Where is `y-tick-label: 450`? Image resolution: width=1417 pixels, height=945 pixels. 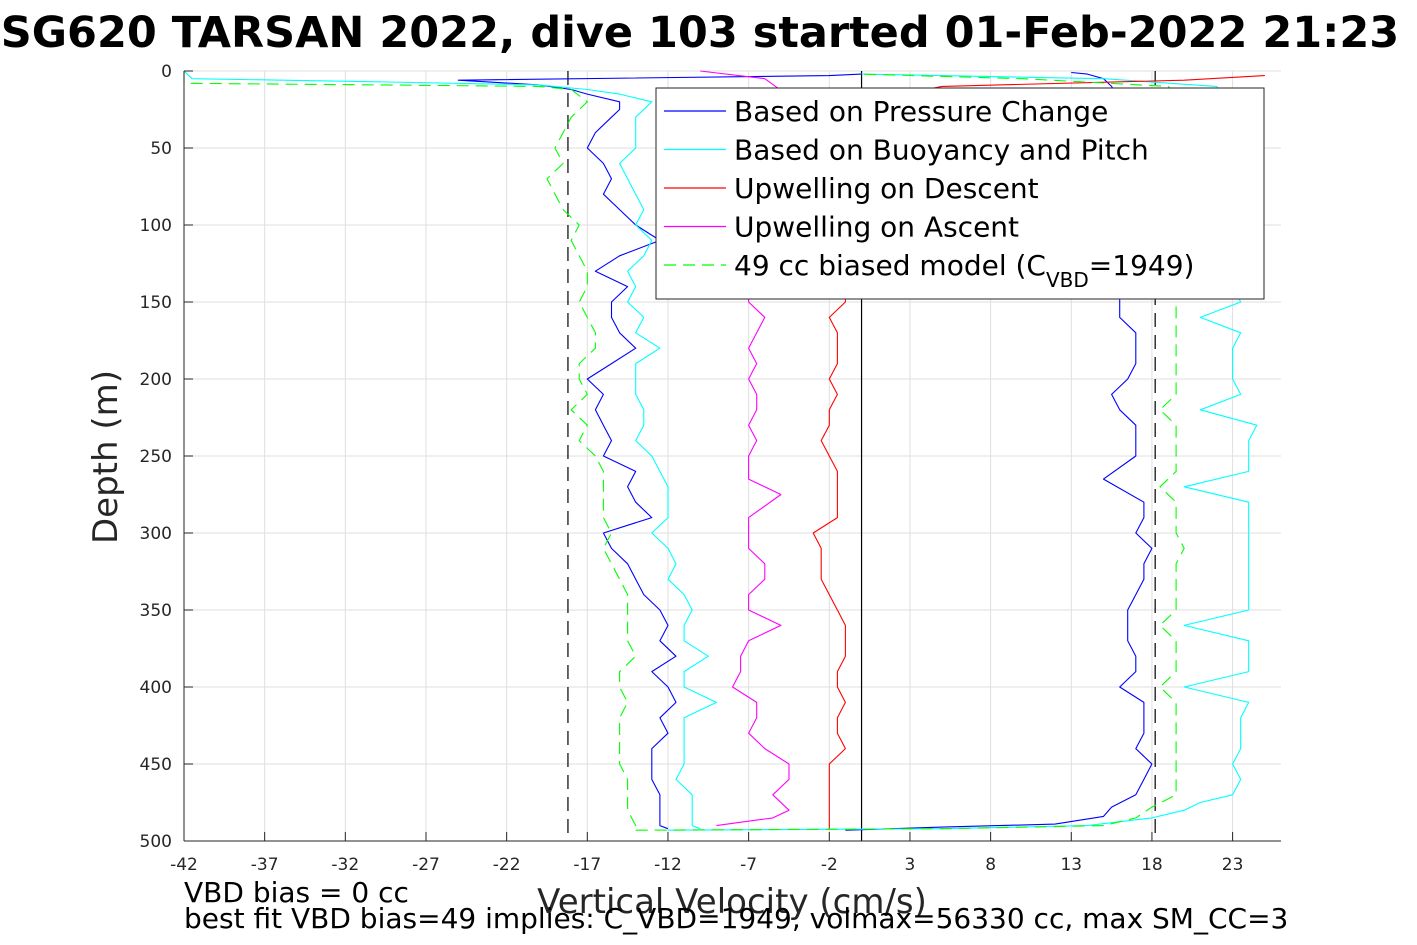
y-tick-label: 450 is located at coordinates (156, 765).